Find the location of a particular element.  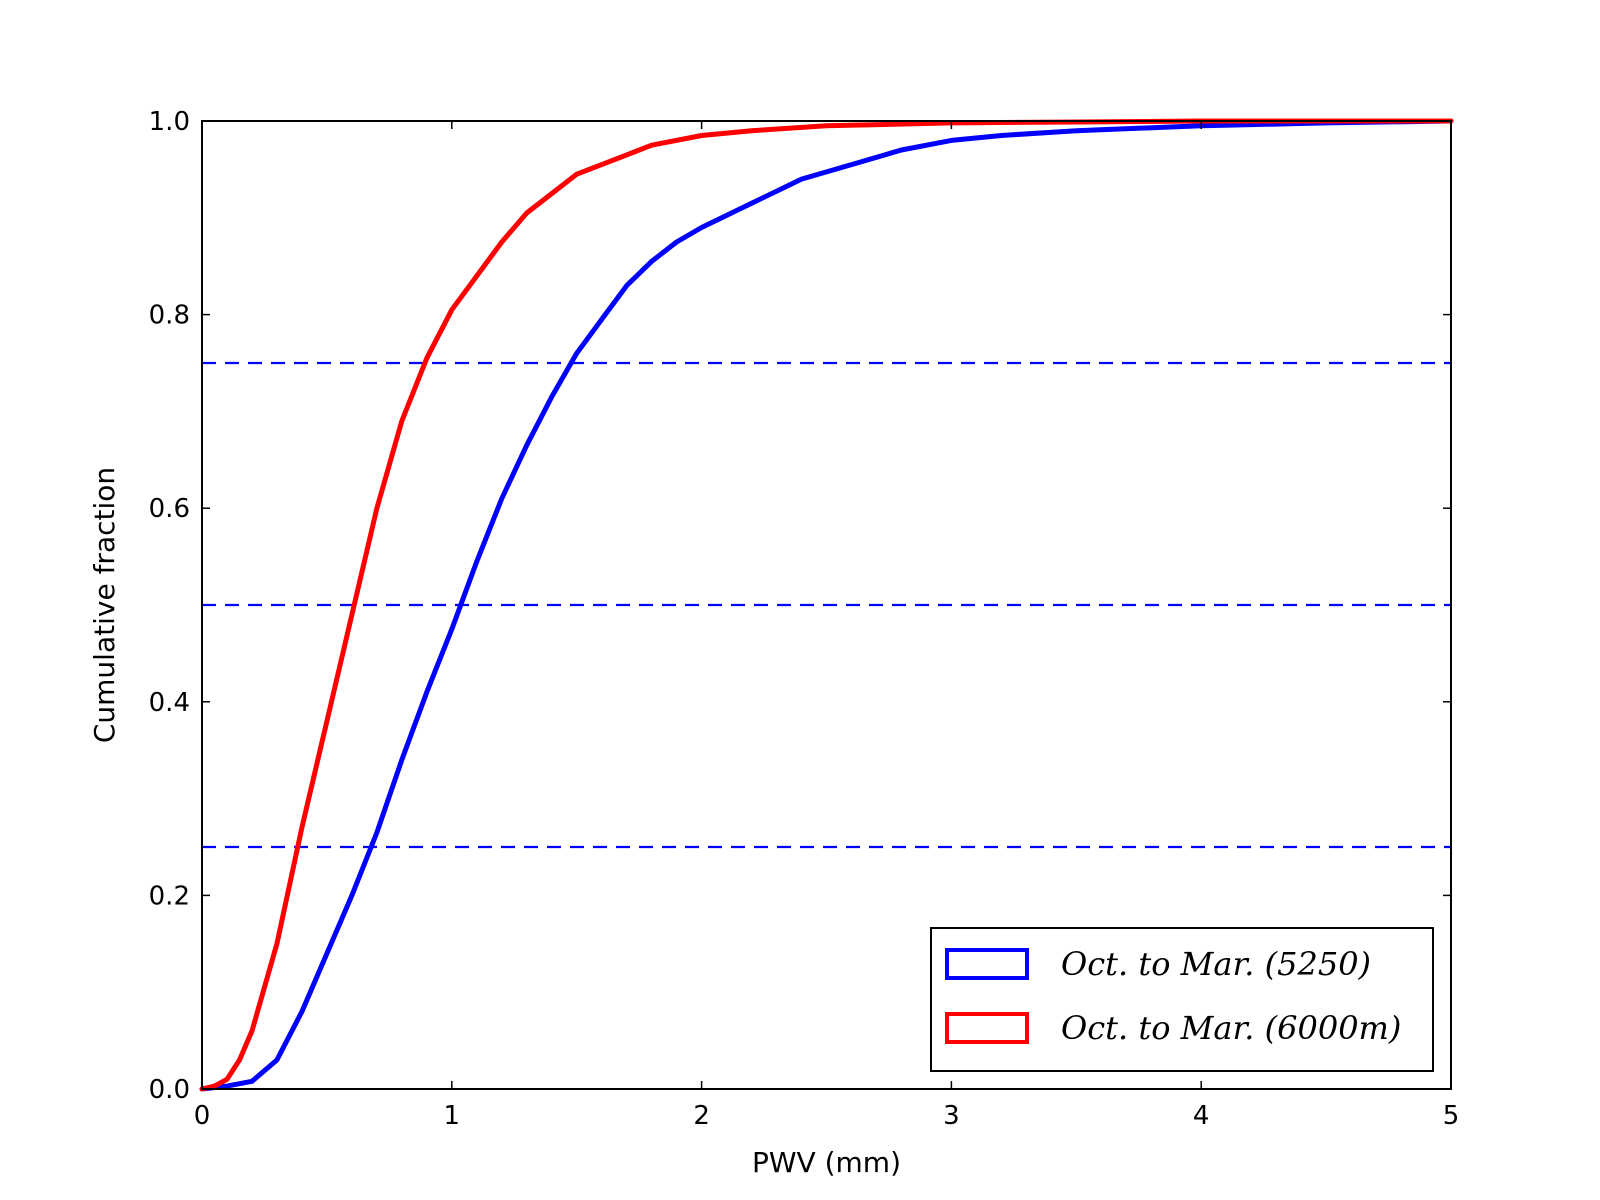

legend-label-1: Oct. to Mar. (6000m) is located at coordinates (1231, 1028).